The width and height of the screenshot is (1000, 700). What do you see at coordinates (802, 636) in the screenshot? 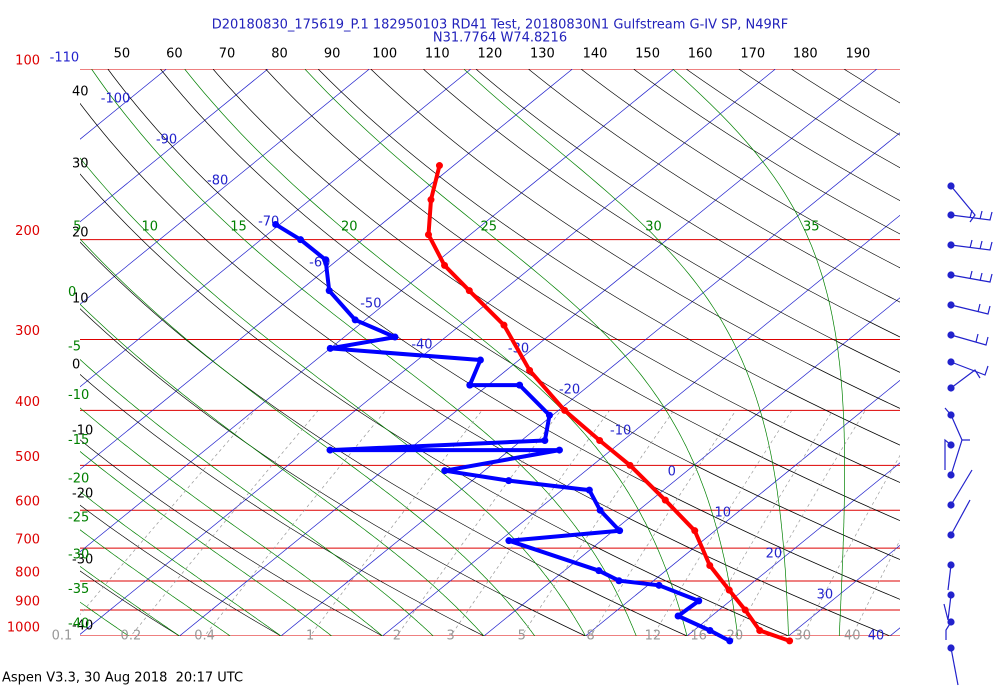
I see `mixing-ratio-label: 30` at bounding box center [802, 636].